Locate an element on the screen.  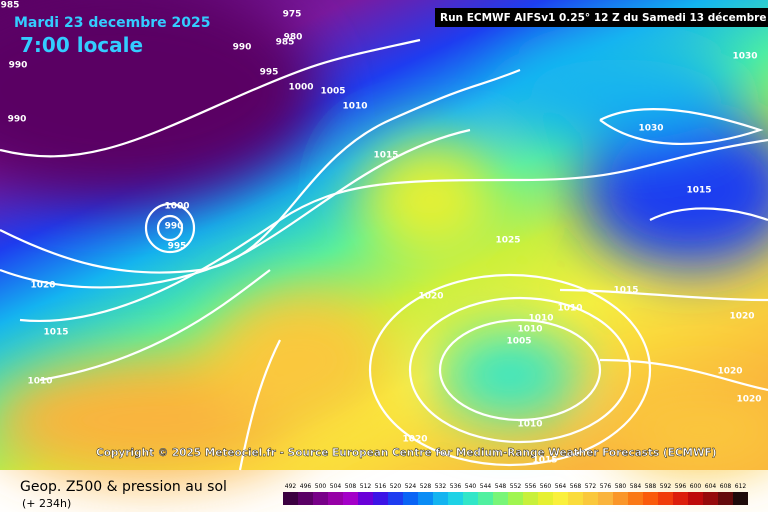
legend-level: 508 is located at coordinates (351, 486).